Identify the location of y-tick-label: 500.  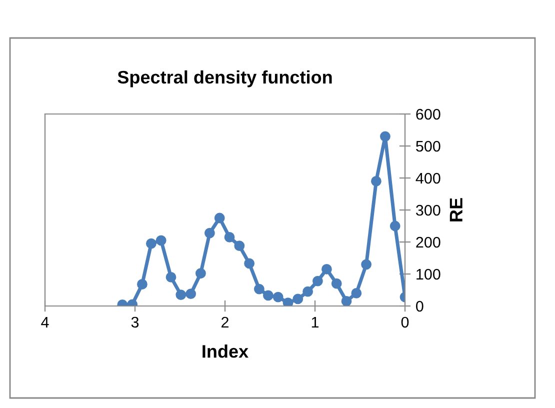
(428, 146).